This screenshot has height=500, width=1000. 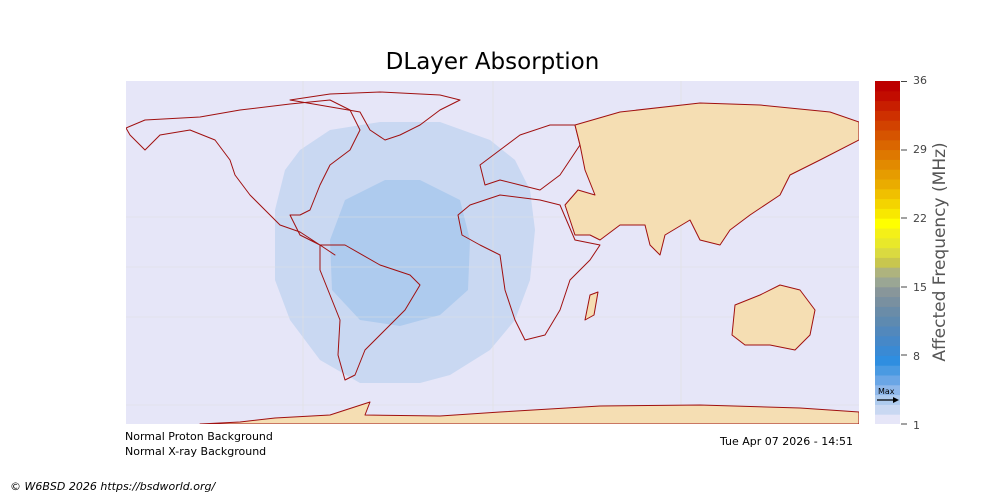 What do you see at coordinates (375, 116) in the screenshot?
I see `greenland` at bounding box center [375, 116].